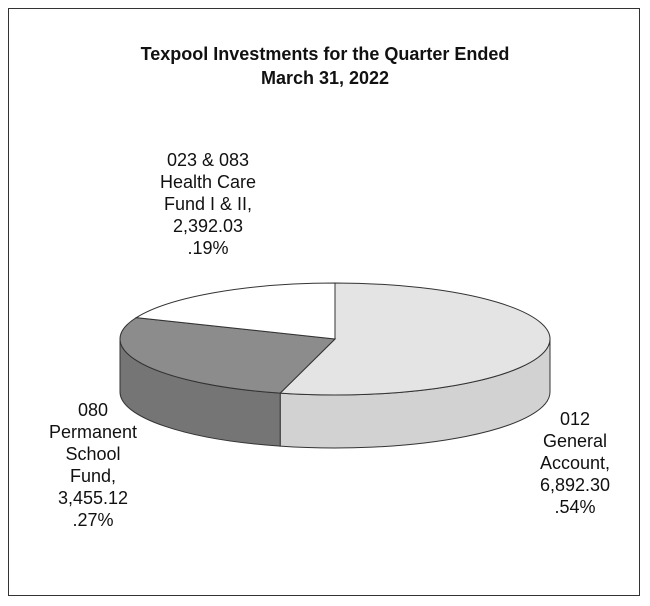 The height and width of the screenshot is (606, 650). What do you see at coordinates (93, 498) in the screenshot?
I see `label-amount: 3,455.12` at bounding box center [93, 498].